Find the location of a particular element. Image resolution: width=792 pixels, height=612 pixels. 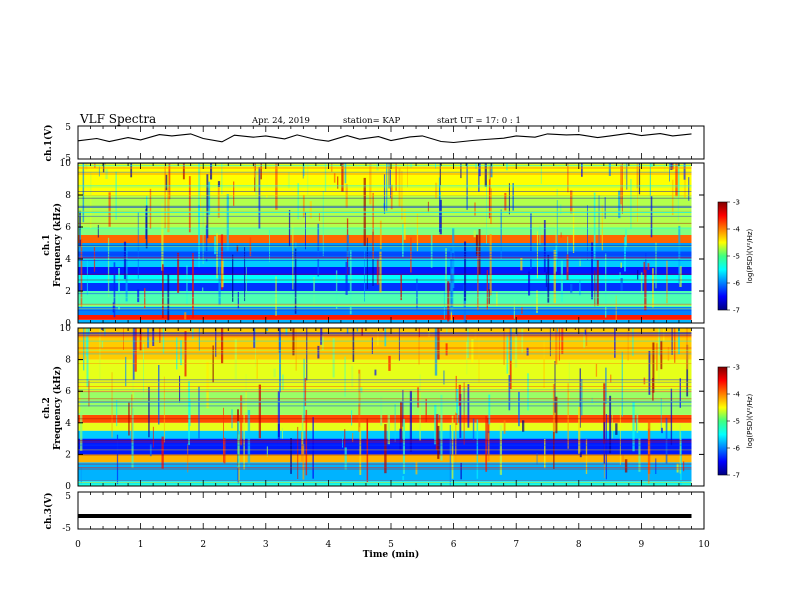

figure-title: VLF Spectra is located at coordinates (117, 119).